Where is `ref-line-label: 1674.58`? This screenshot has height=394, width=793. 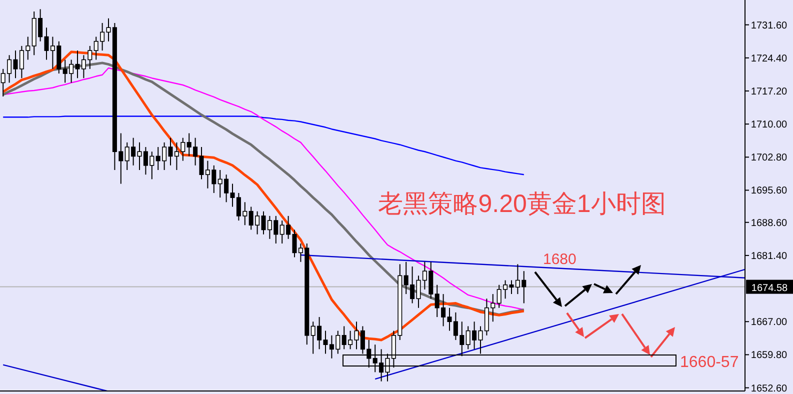 ref-line-label: 1674.58 is located at coordinates (769, 288).